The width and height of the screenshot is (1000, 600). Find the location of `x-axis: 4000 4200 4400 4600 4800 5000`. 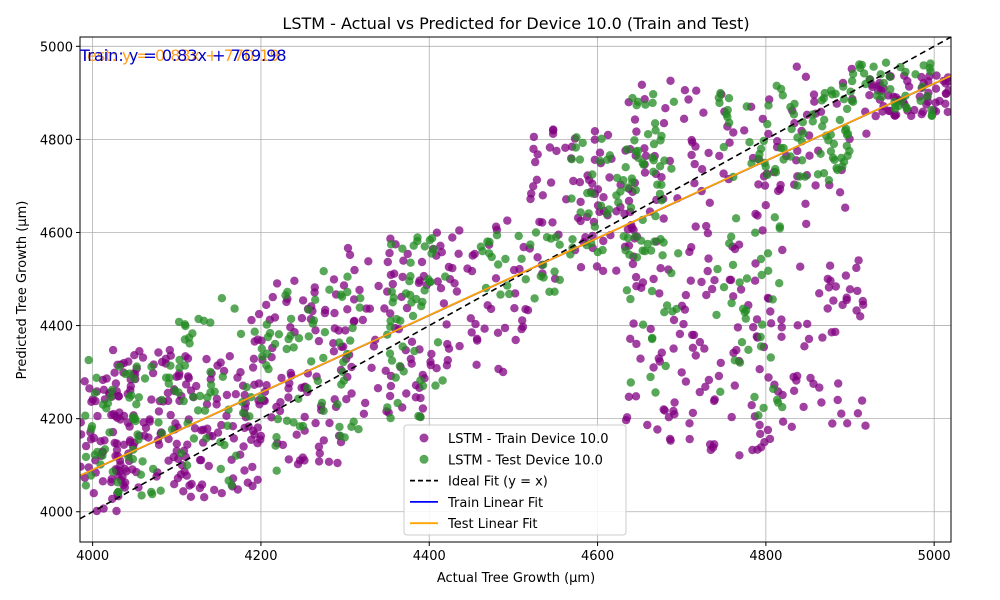

x-axis: 4000 4200 4400 4600 4800 5000 is located at coordinates (513, 553).